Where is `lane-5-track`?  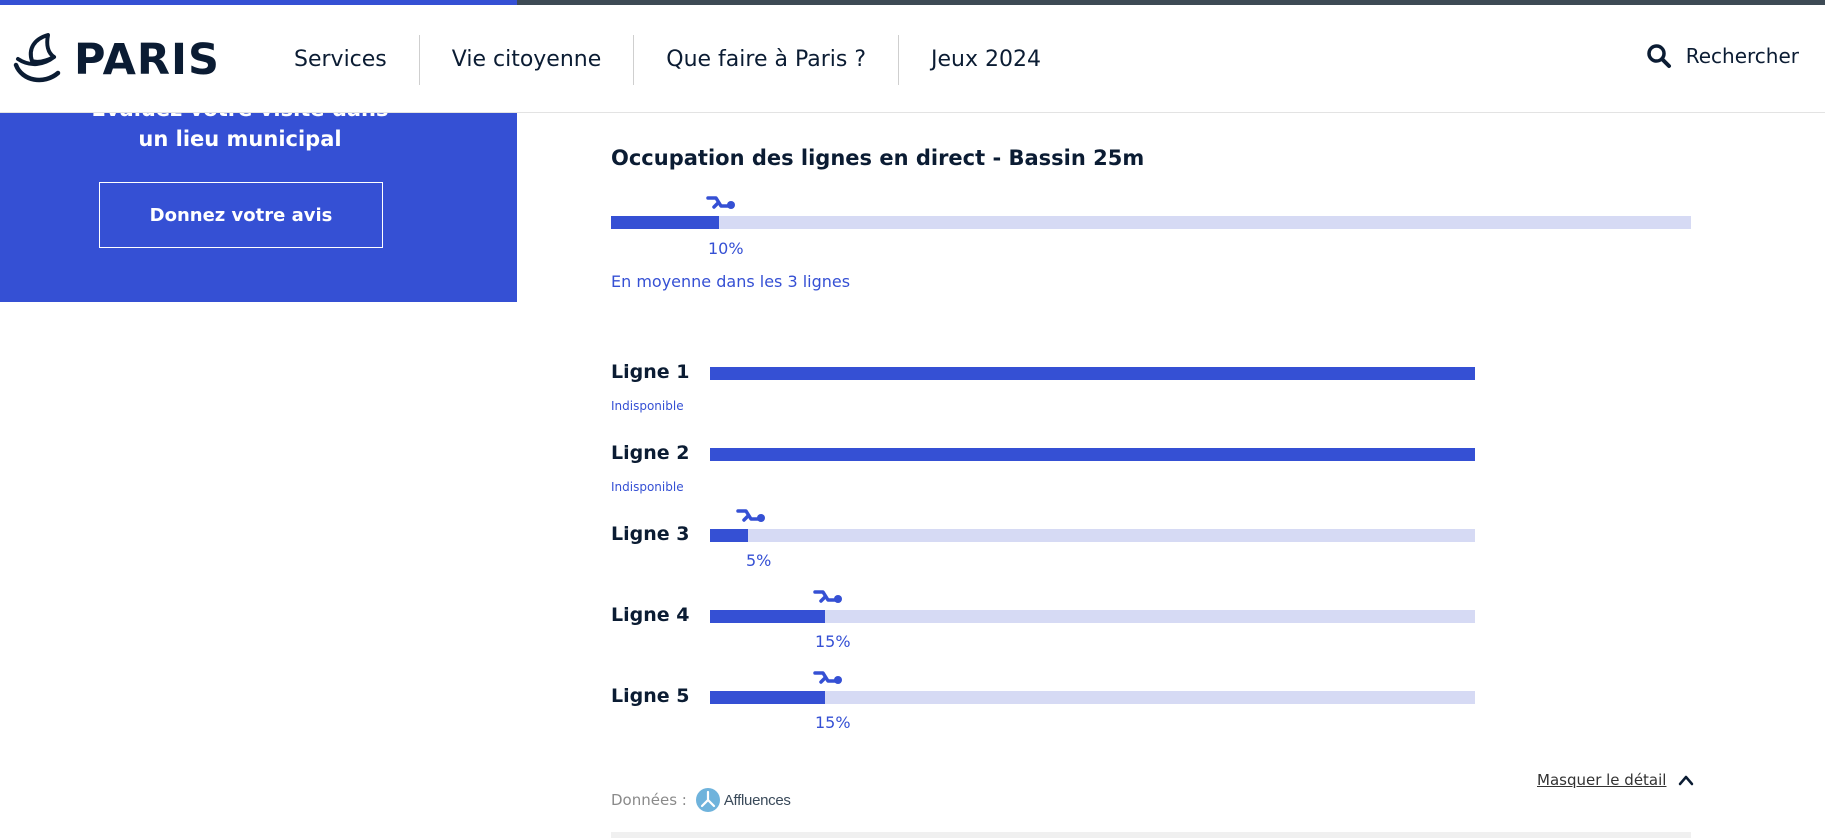 lane-5-track is located at coordinates (1092, 697).